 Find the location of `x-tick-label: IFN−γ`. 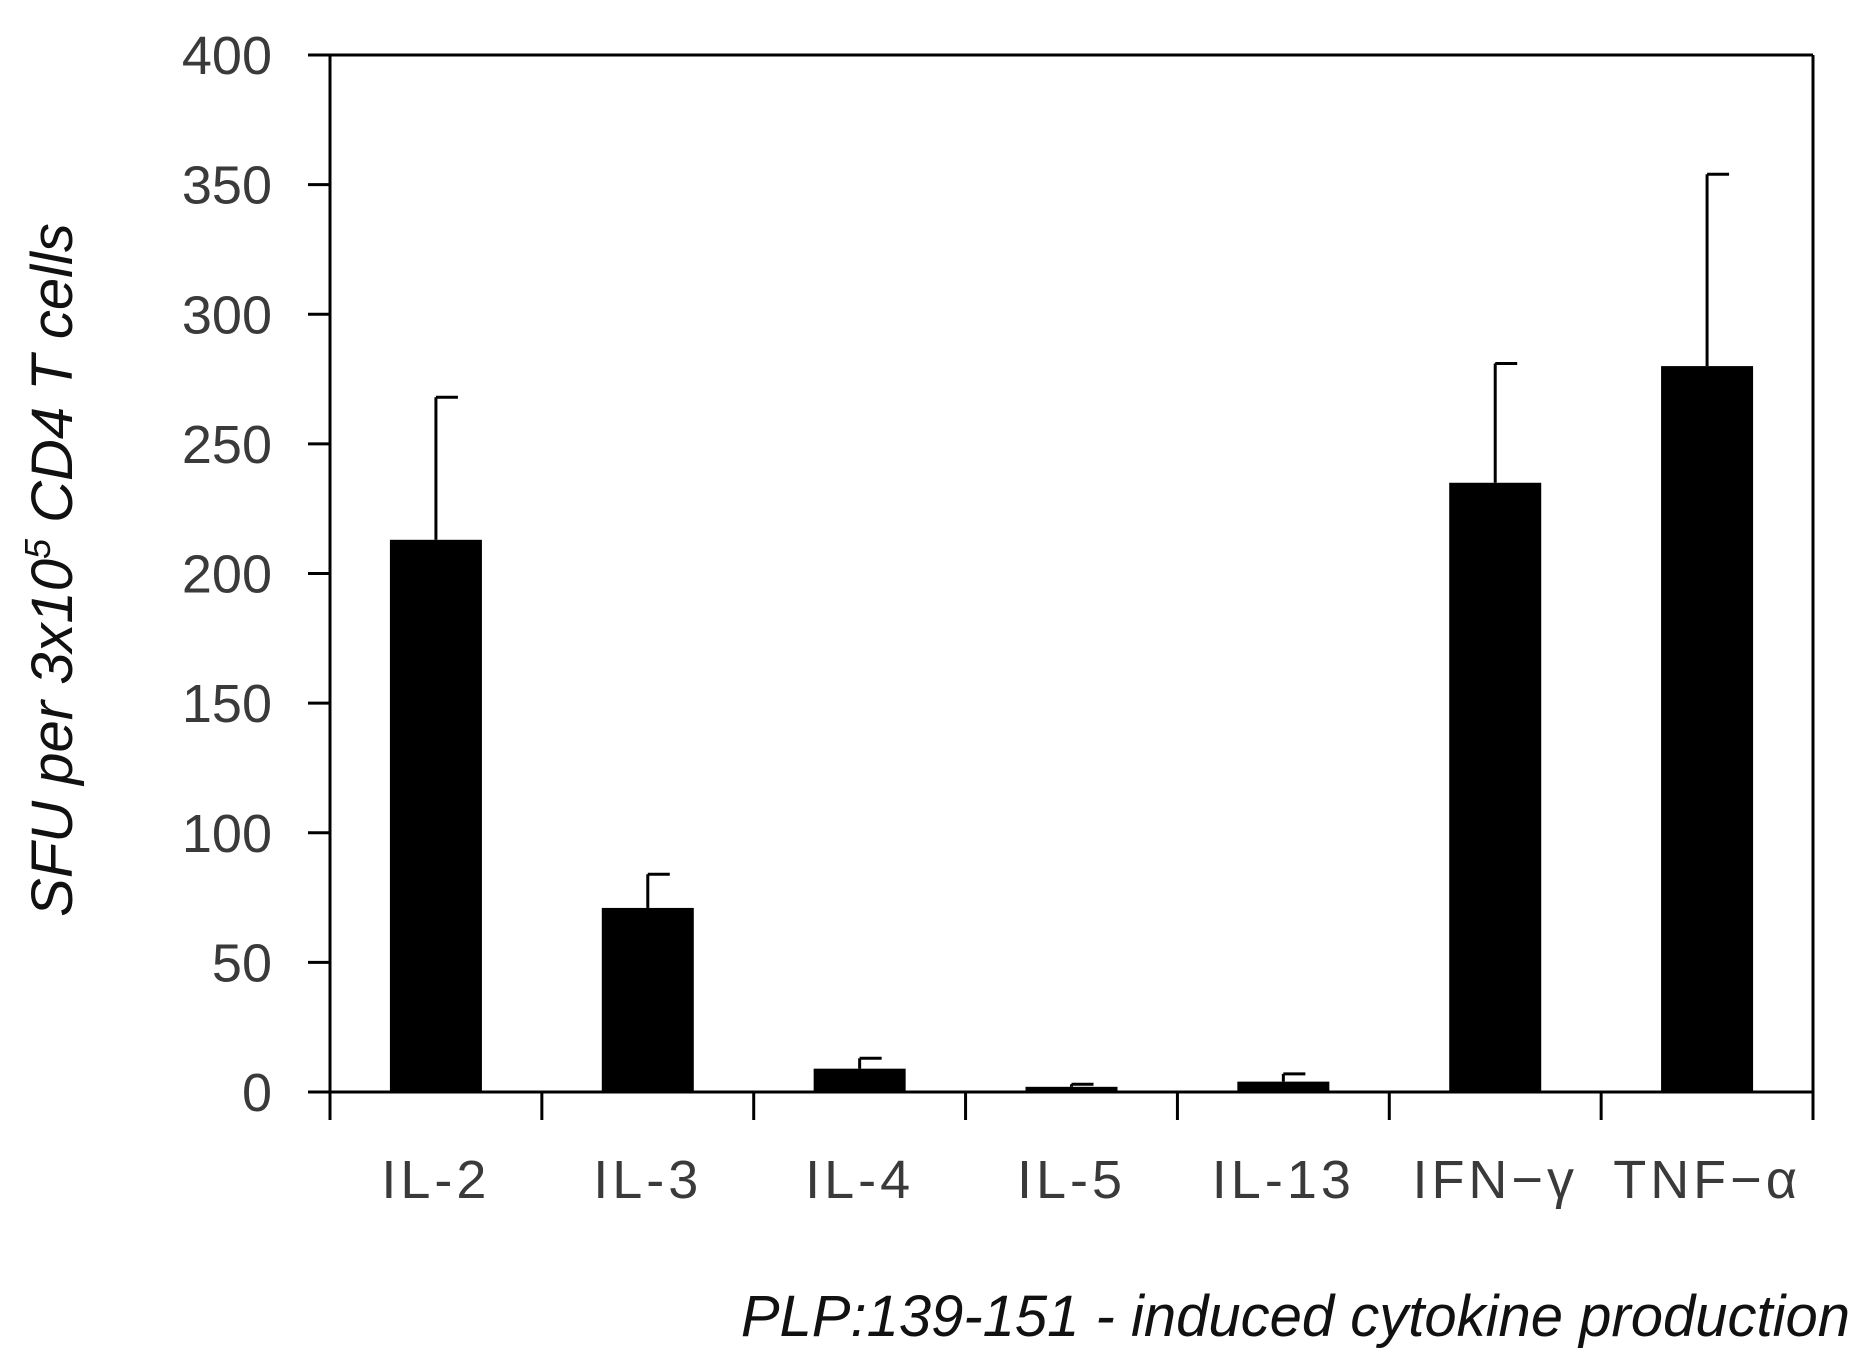

x-tick-label: IFN−γ is located at coordinates (1495, 1180).